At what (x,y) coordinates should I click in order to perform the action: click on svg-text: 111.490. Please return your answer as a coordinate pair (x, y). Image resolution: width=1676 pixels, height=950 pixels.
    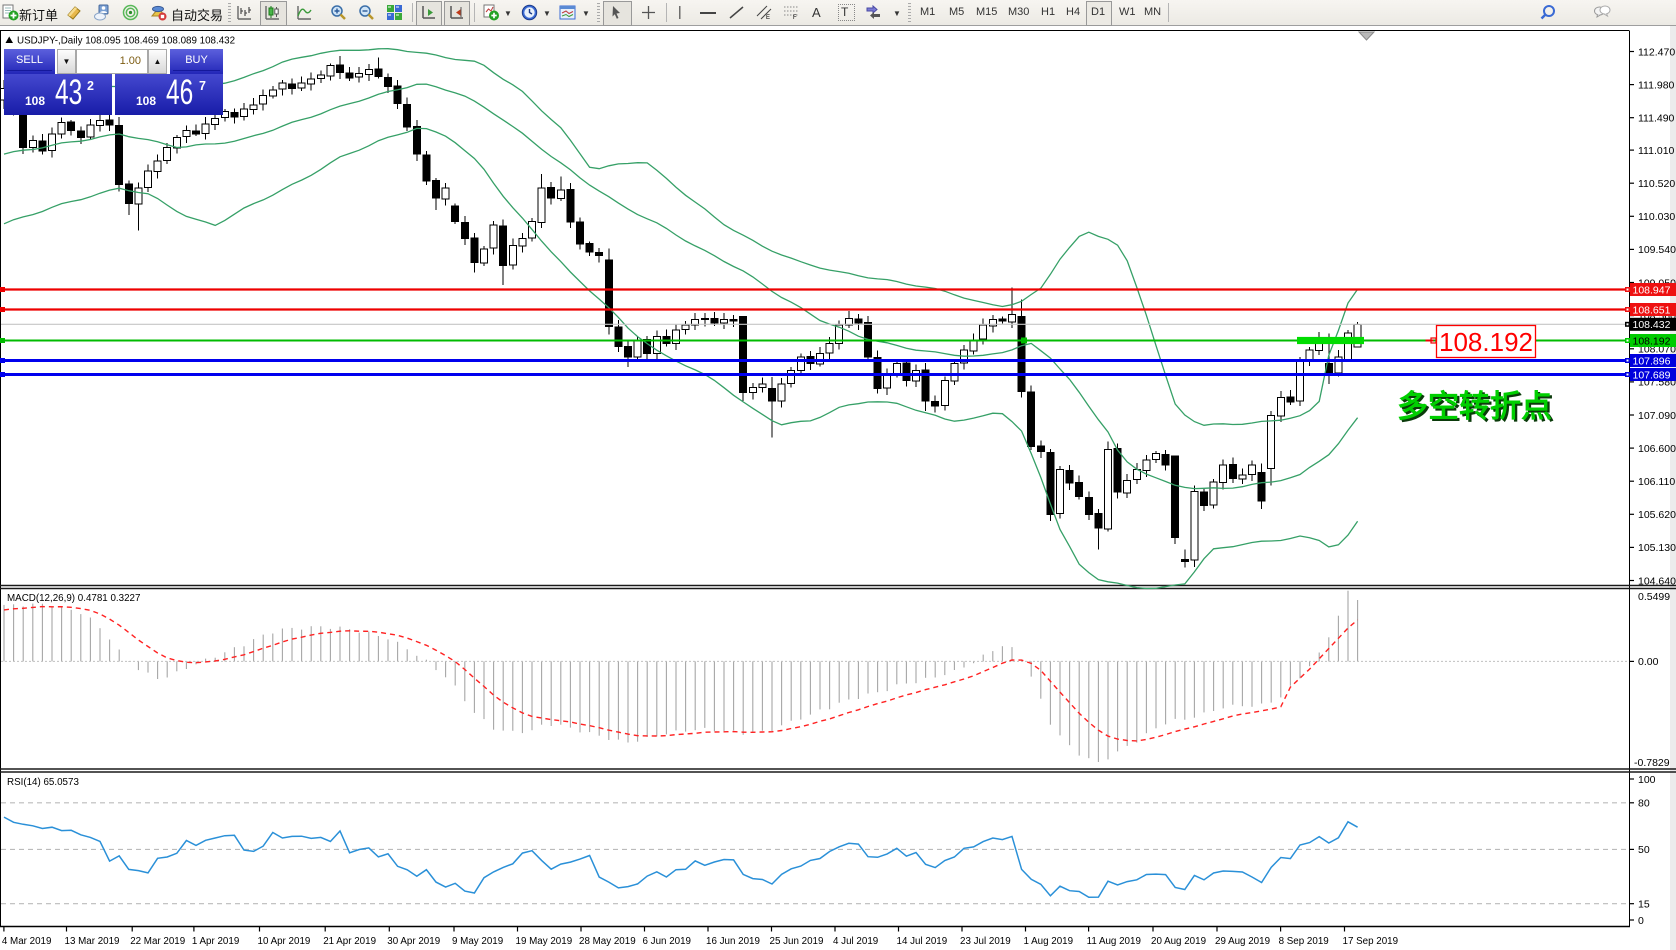
    Looking at the image, I should click on (1656, 119).